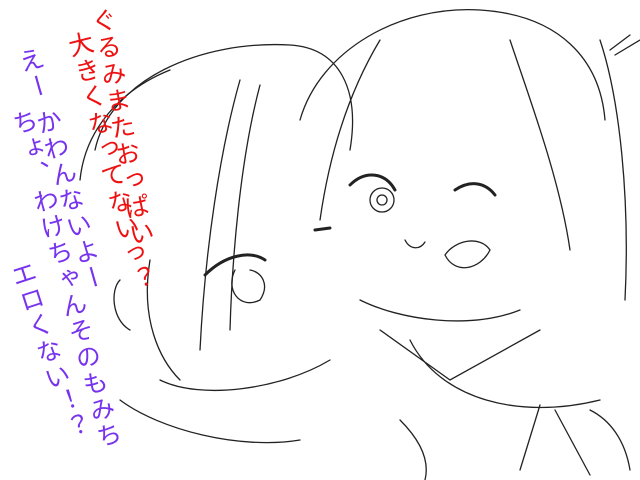 The height and width of the screenshot is (480, 640). I want to click on ear, so click(122, 305).